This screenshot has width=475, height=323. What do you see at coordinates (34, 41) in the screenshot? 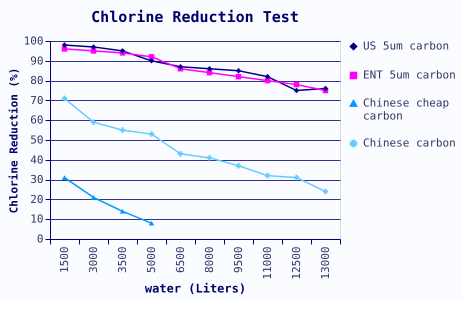
I see `y-tick-label: 100` at bounding box center [34, 41].